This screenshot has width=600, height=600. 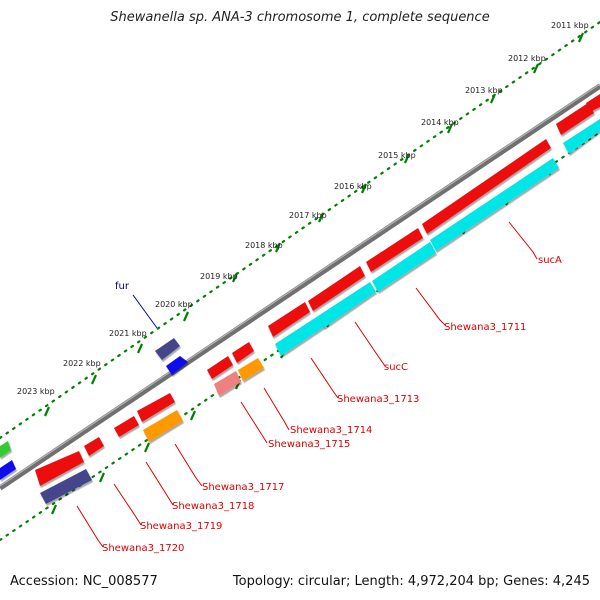 I want to click on label-shewana3-1711: Shewana3_1711, so click(x=485, y=327).